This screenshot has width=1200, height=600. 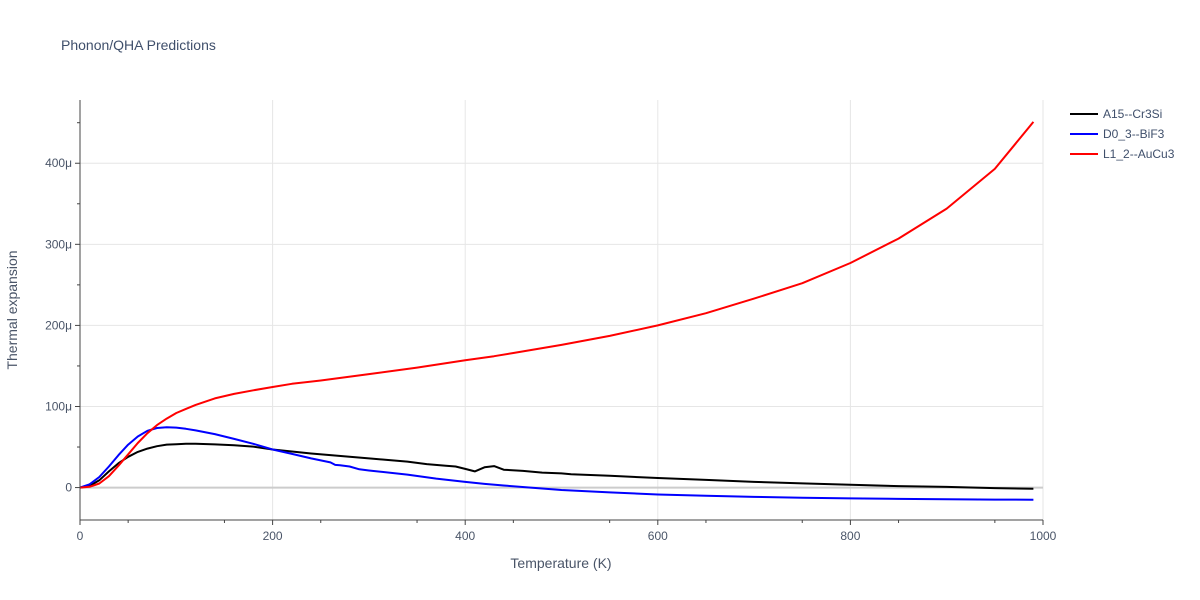 I want to click on legend-label: D0_3--BiF3, so click(x=1134, y=134).